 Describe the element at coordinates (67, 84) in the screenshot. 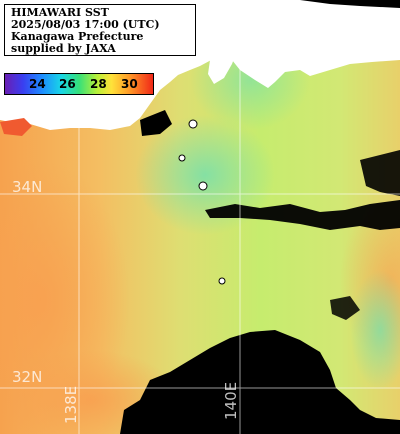

I see `scale-tick-26: 26` at that location.